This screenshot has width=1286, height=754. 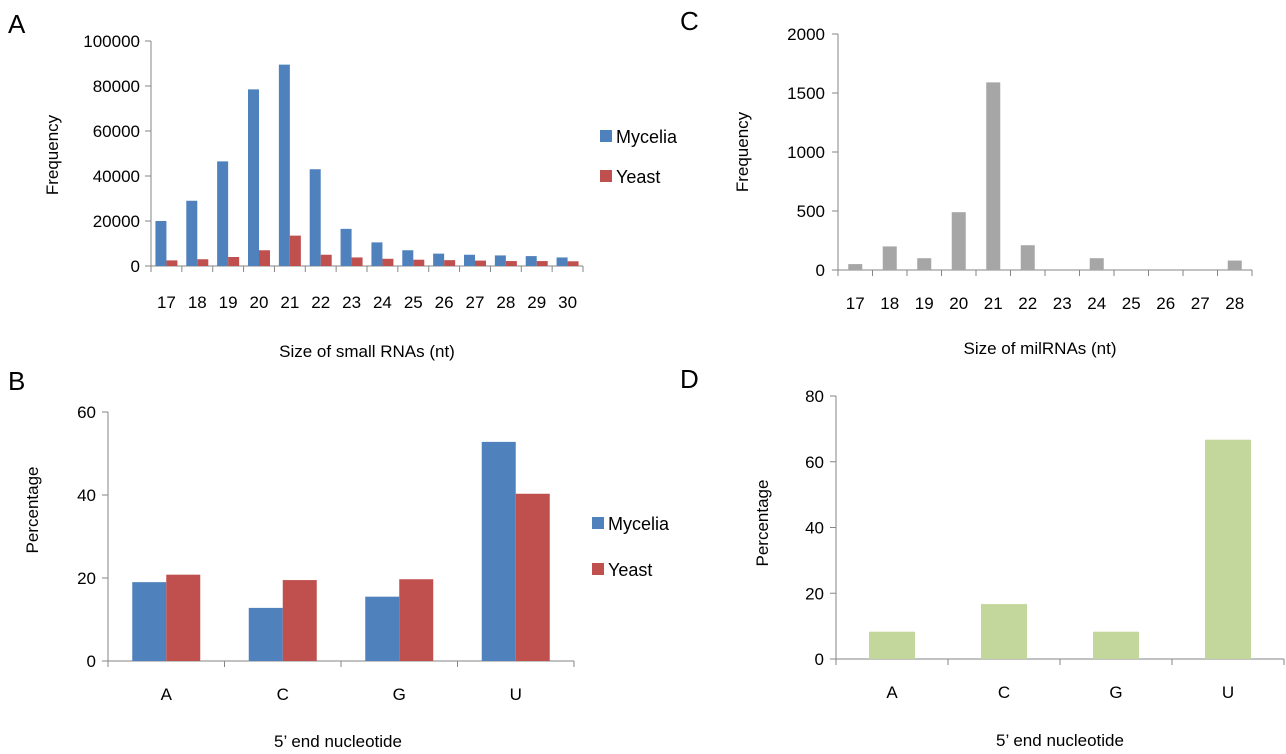 What do you see at coordinates (814, 396) in the screenshot?
I see `y-tick-label: 80` at bounding box center [814, 396].